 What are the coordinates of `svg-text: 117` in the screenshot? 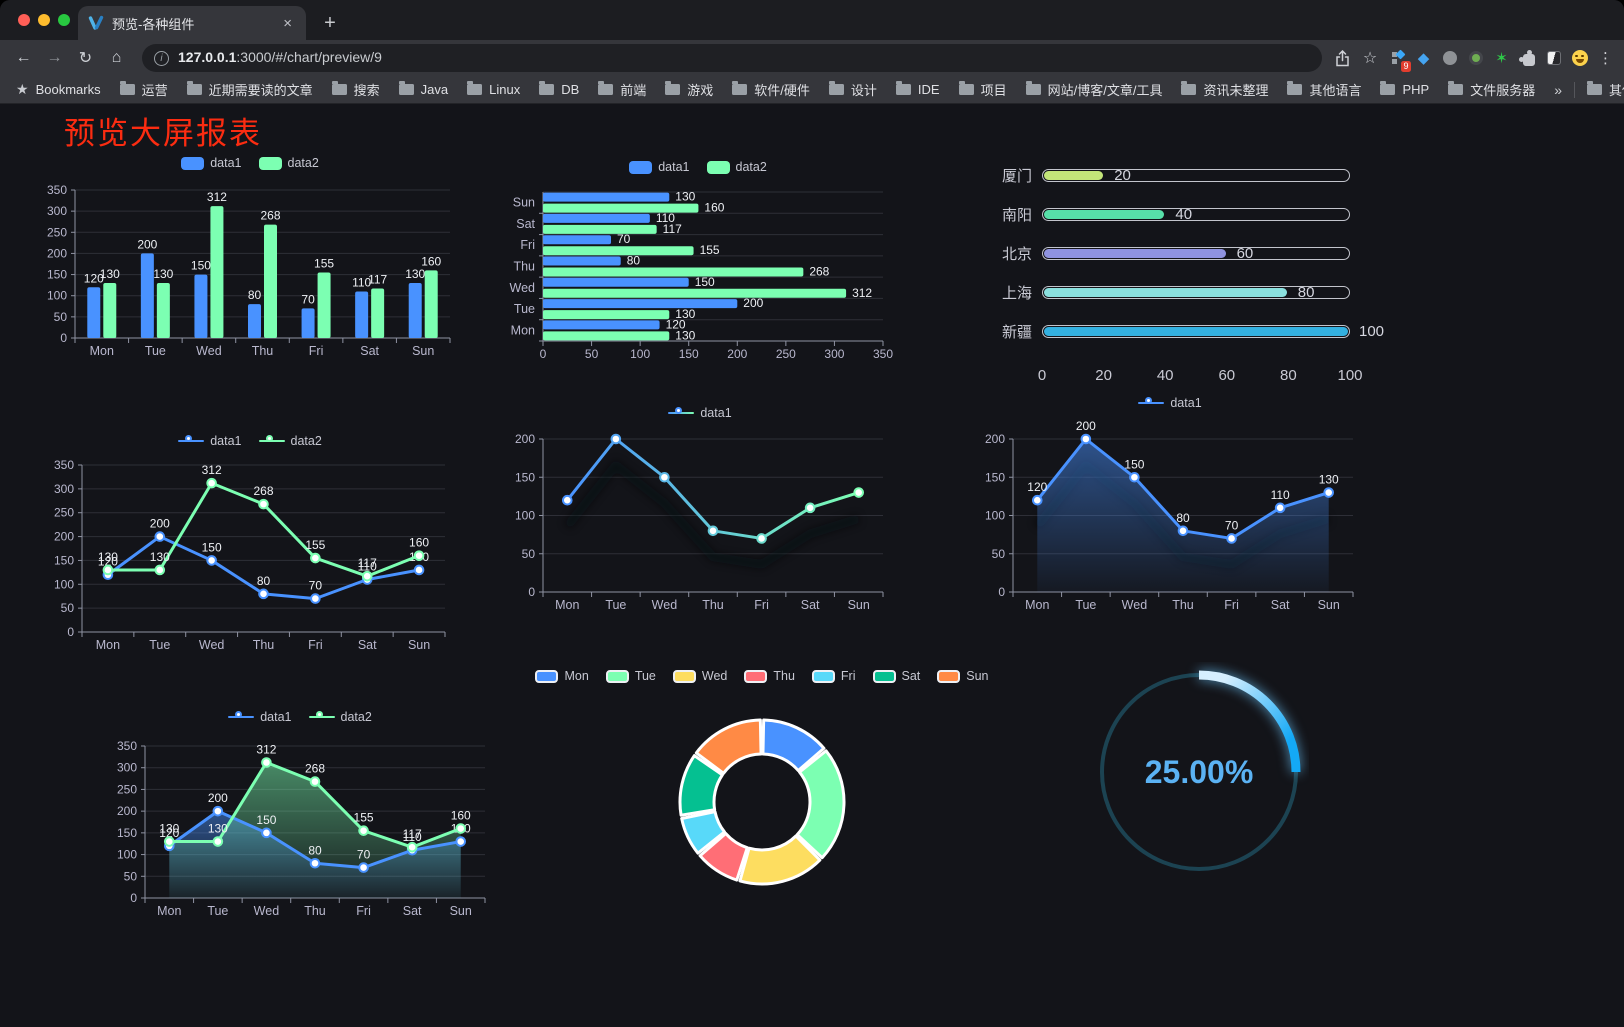 It's located at (412, 834).